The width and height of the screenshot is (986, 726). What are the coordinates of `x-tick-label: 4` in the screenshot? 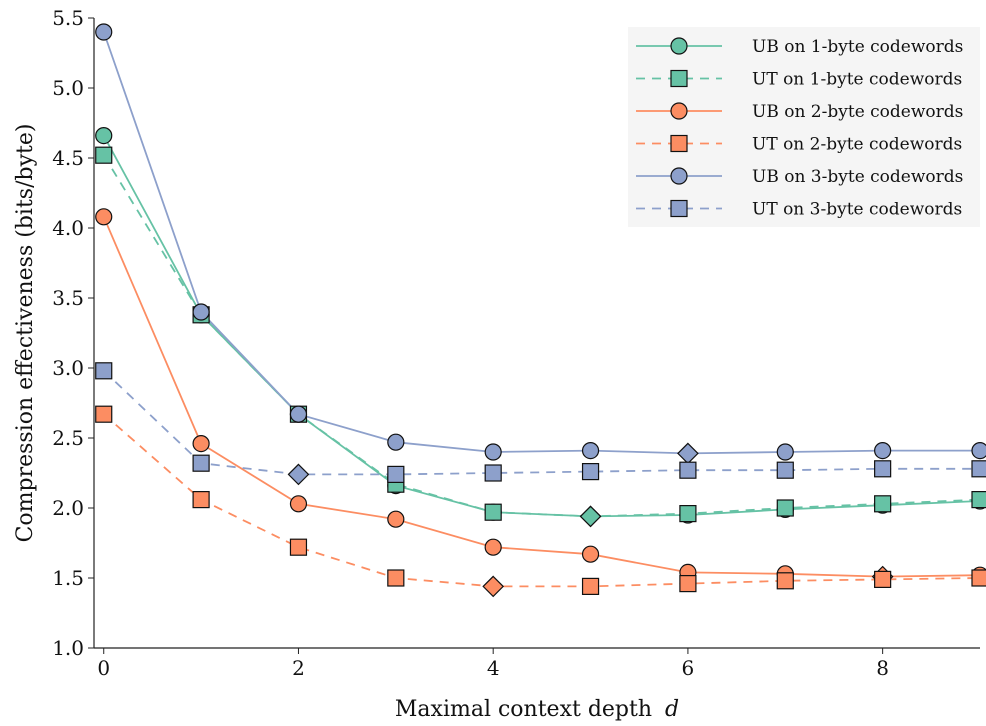 It's located at (493, 668).